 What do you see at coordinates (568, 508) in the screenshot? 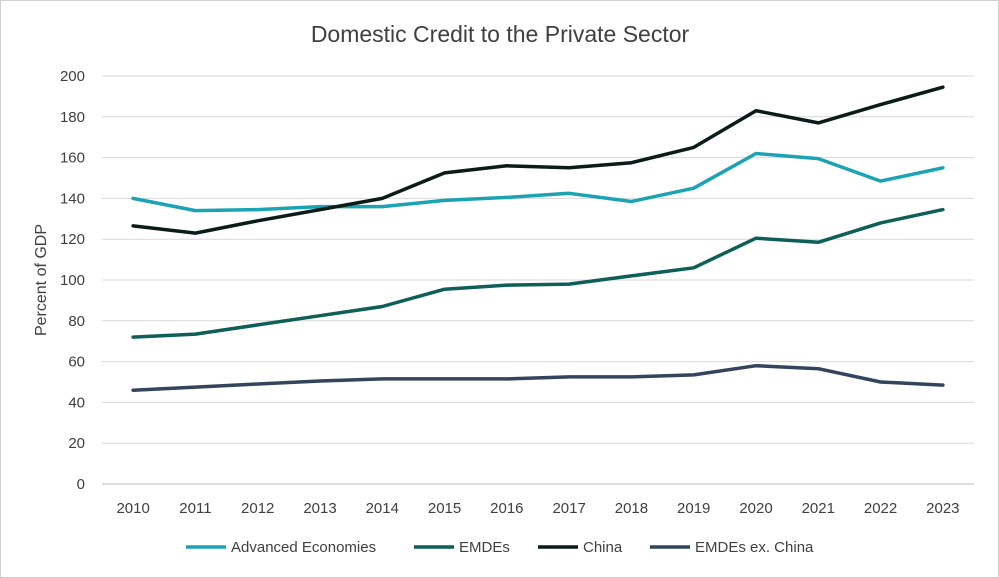
I see `x-tick-label: 2017` at bounding box center [568, 508].